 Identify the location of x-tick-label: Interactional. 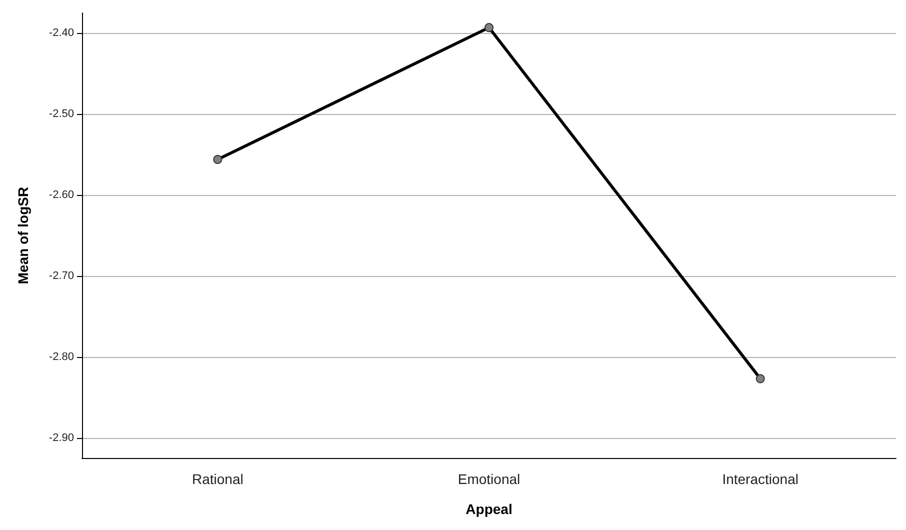
(760, 479).